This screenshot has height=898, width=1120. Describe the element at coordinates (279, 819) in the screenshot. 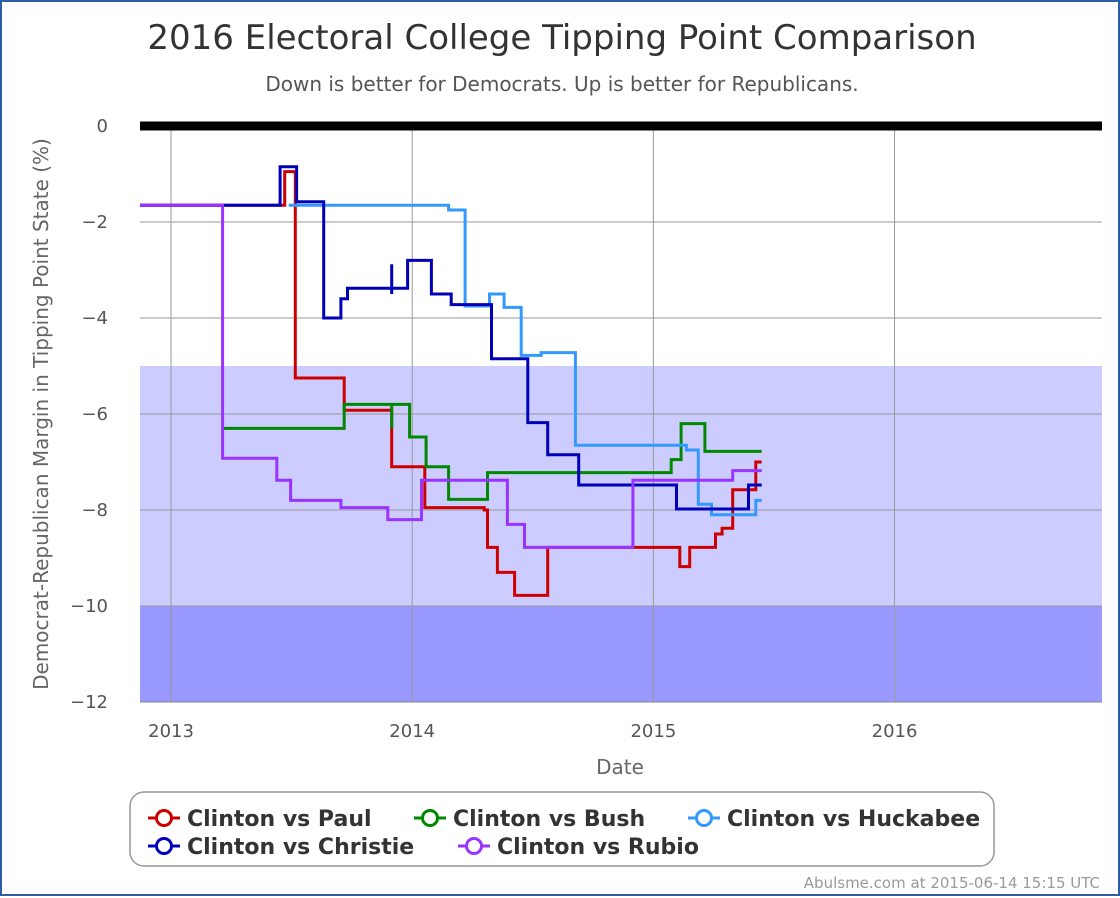

I see `legend-label: Clinton vs Paul` at that location.